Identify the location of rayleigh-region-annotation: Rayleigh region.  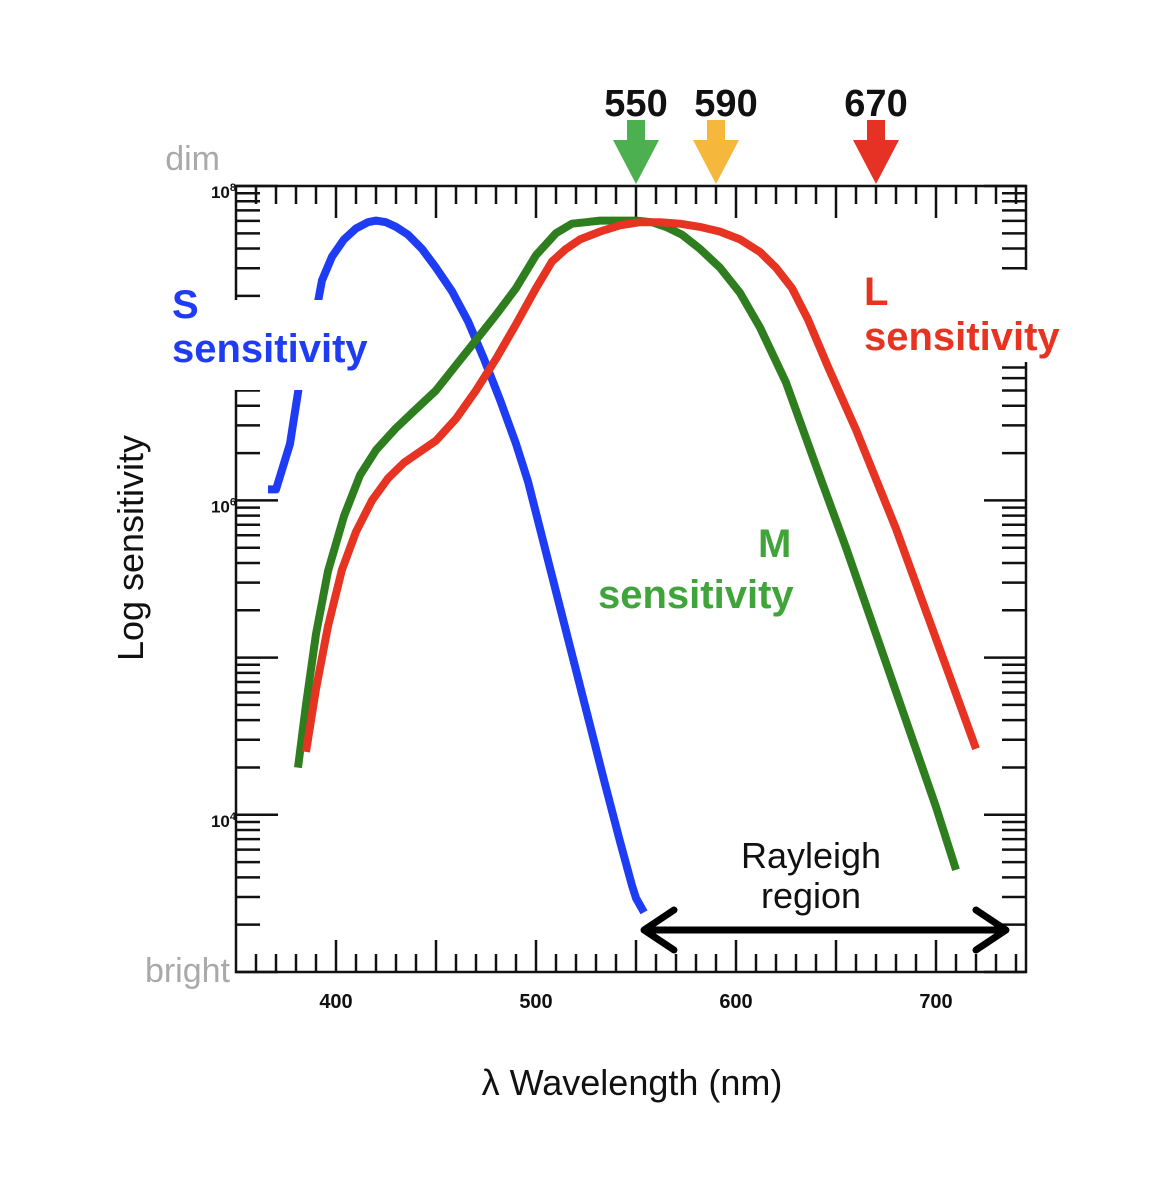
(825, 894).